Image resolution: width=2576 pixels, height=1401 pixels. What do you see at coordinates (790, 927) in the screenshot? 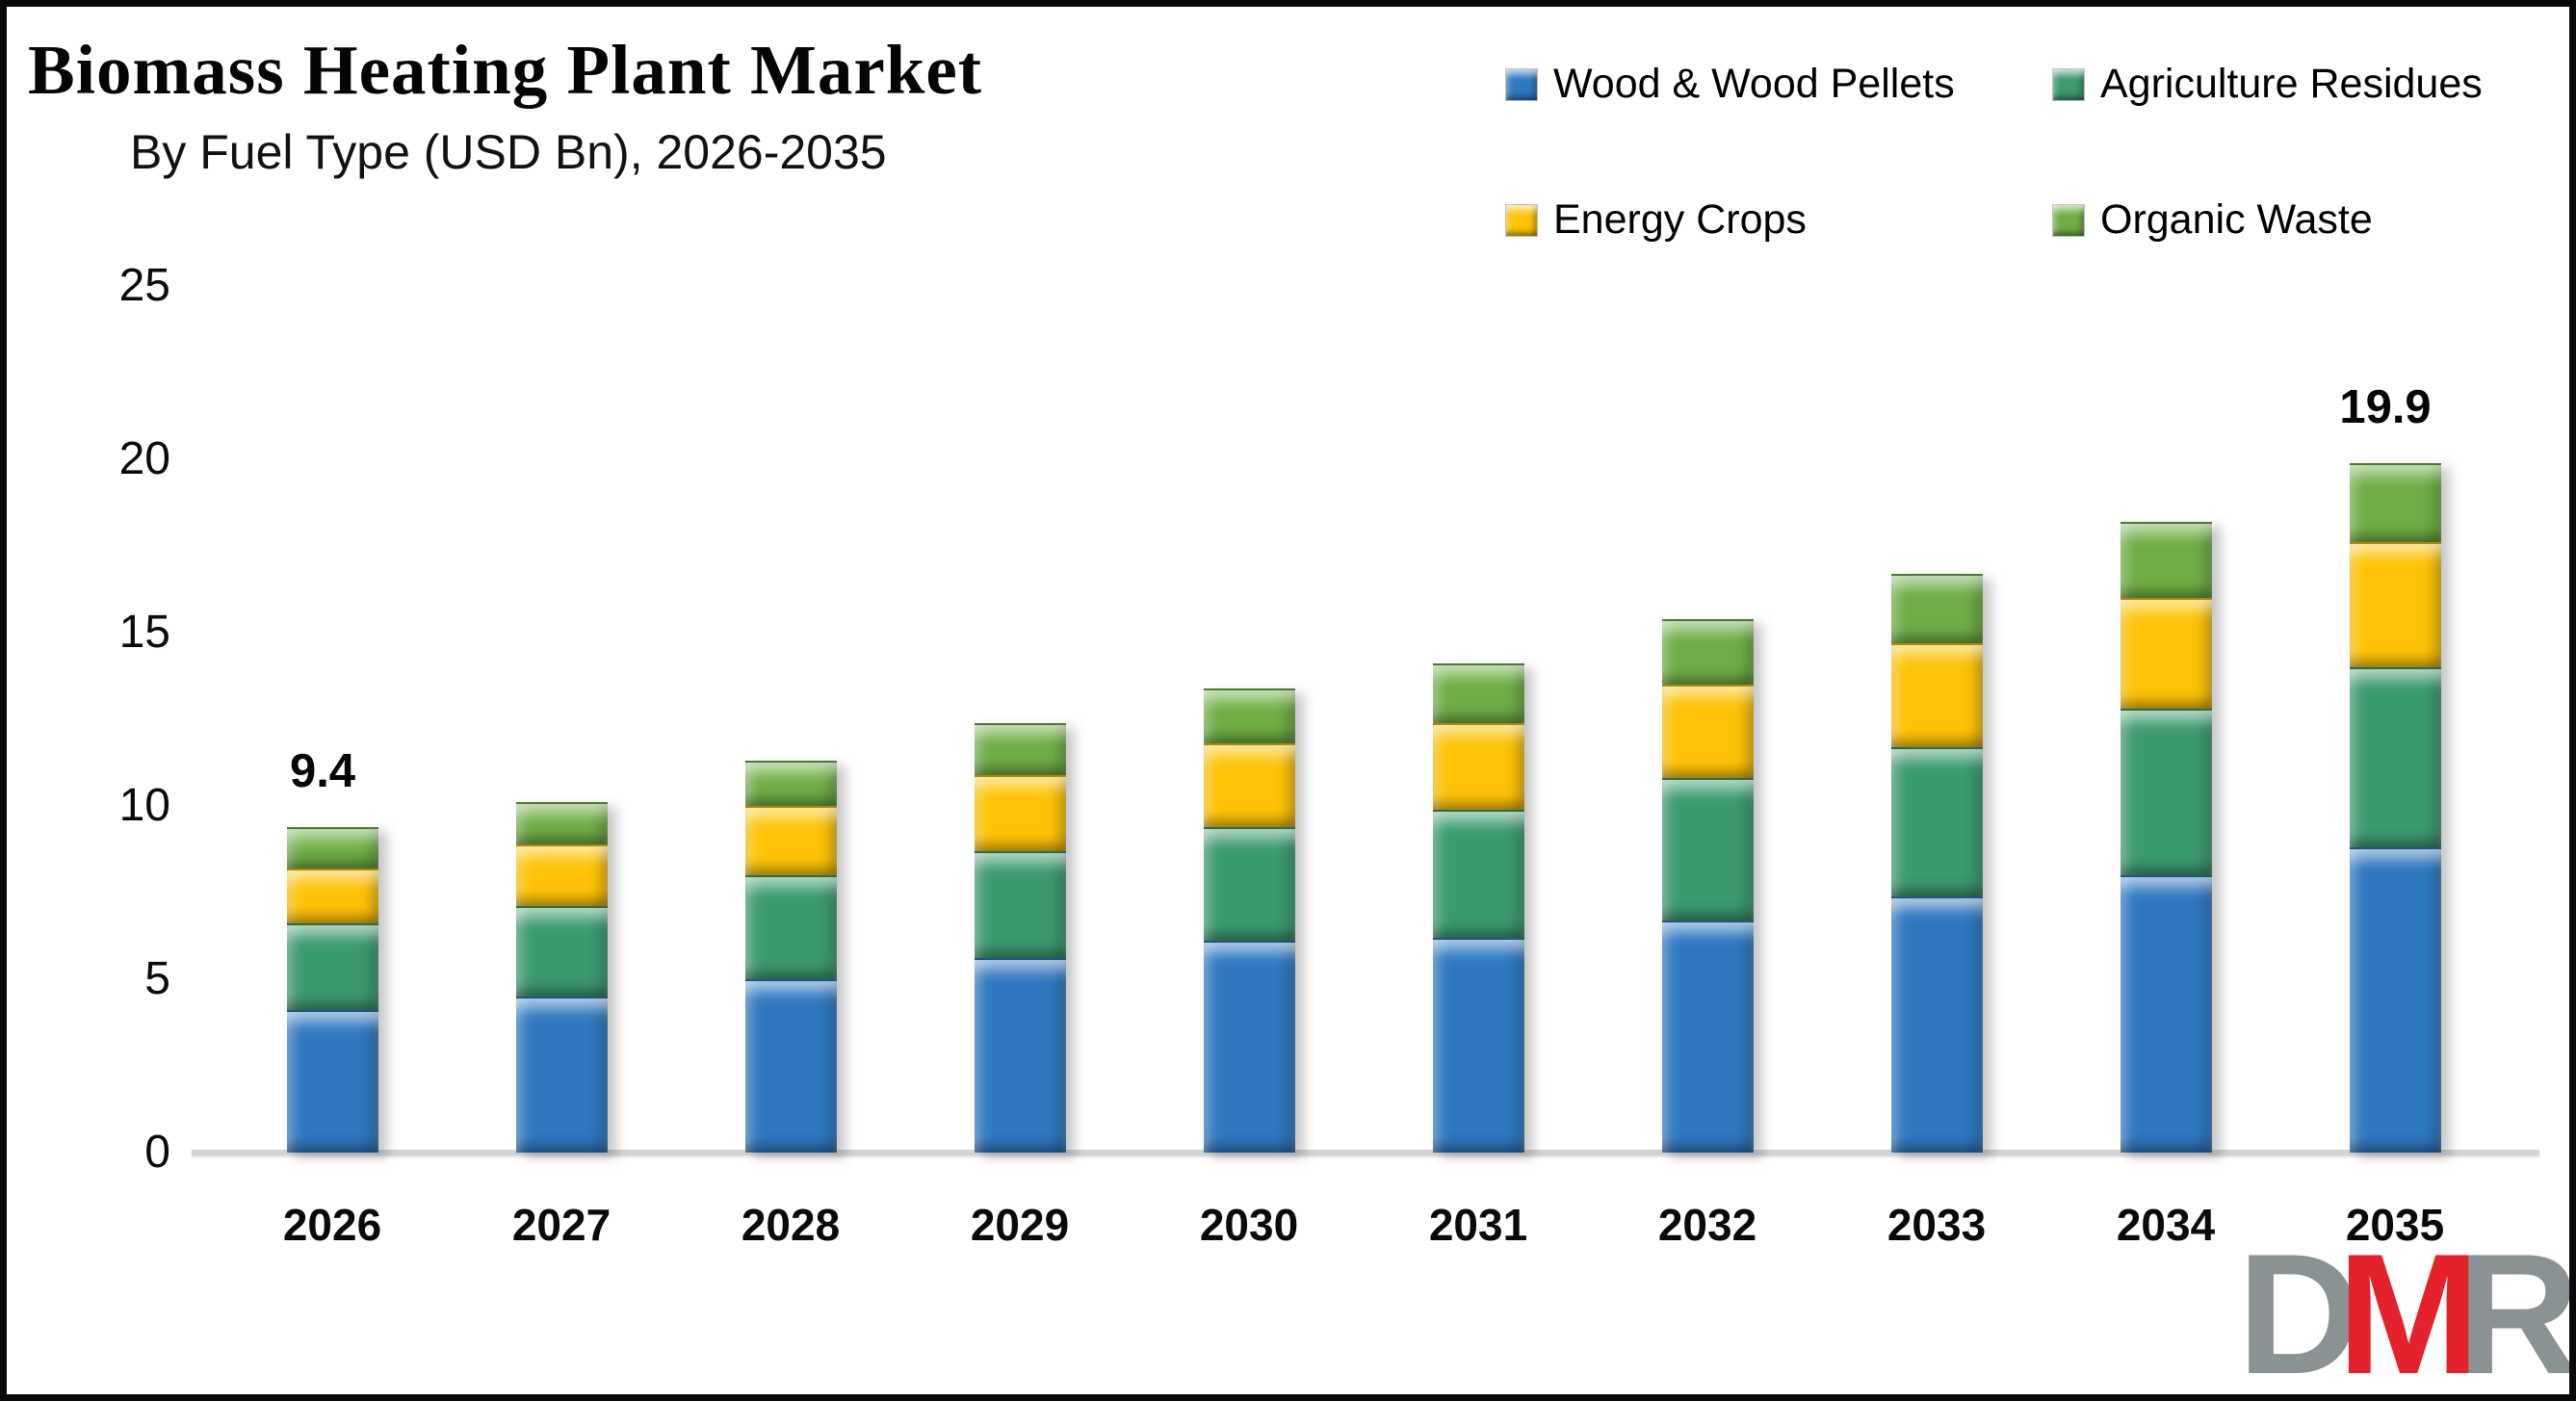
I see `bar-segment-agriculture-residues-2028` at bounding box center [790, 927].